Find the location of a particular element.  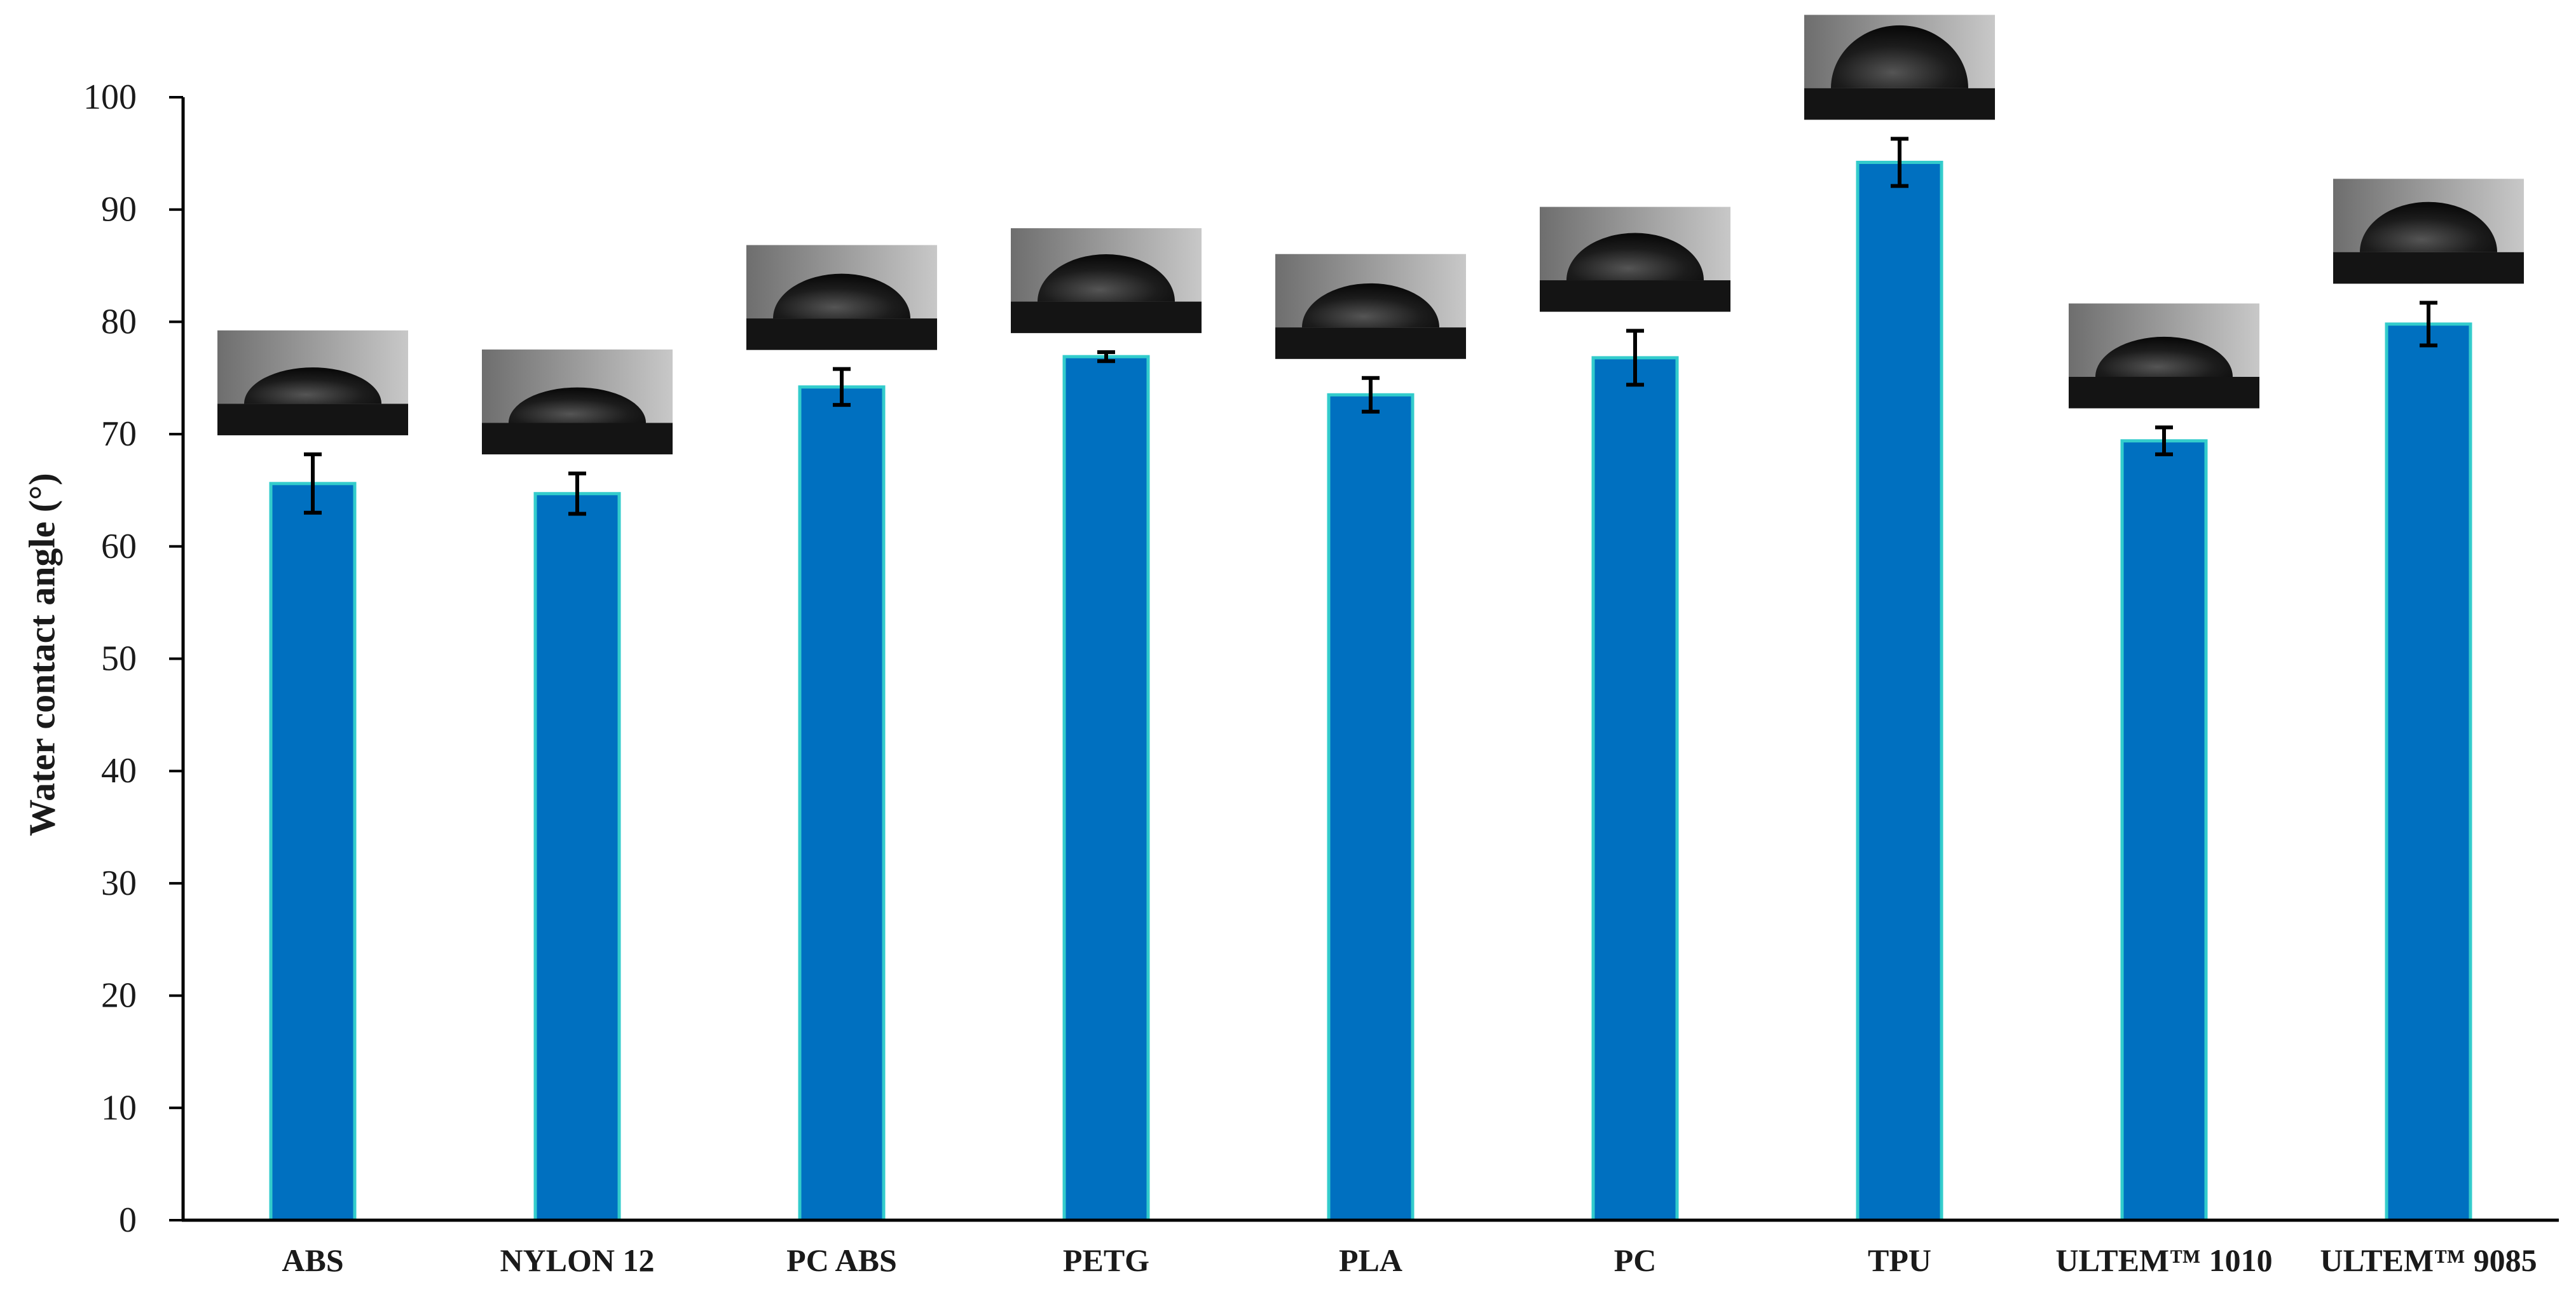

y-tick-label: 30 is located at coordinates (119, 883).